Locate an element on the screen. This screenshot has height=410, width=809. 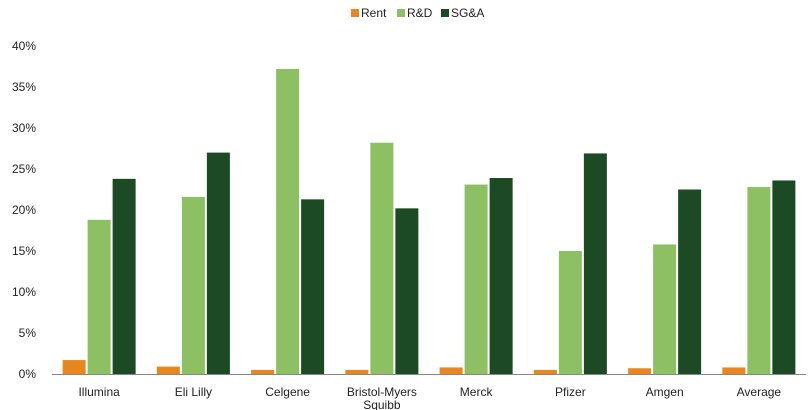
bar-average-sganda is located at coordinates (784, 277).